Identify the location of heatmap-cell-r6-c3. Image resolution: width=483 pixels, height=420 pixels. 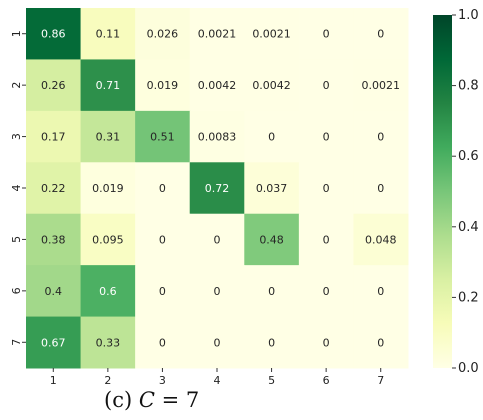
(163, 291).